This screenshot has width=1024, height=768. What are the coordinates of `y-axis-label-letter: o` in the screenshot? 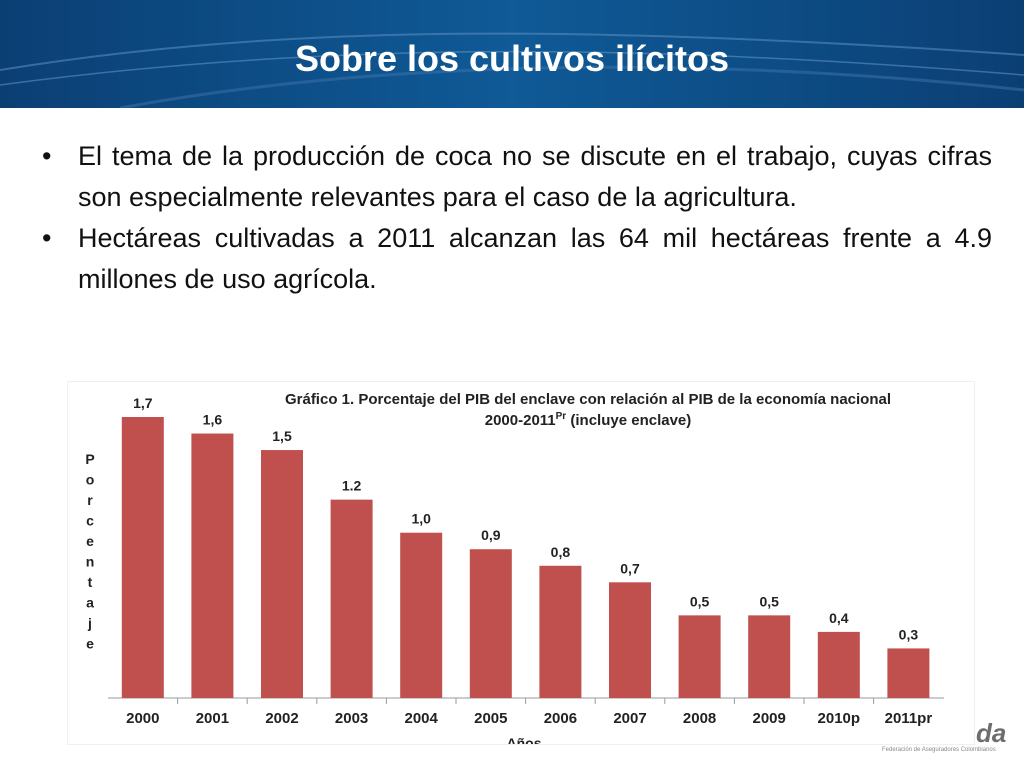 It's located at (90, 480).